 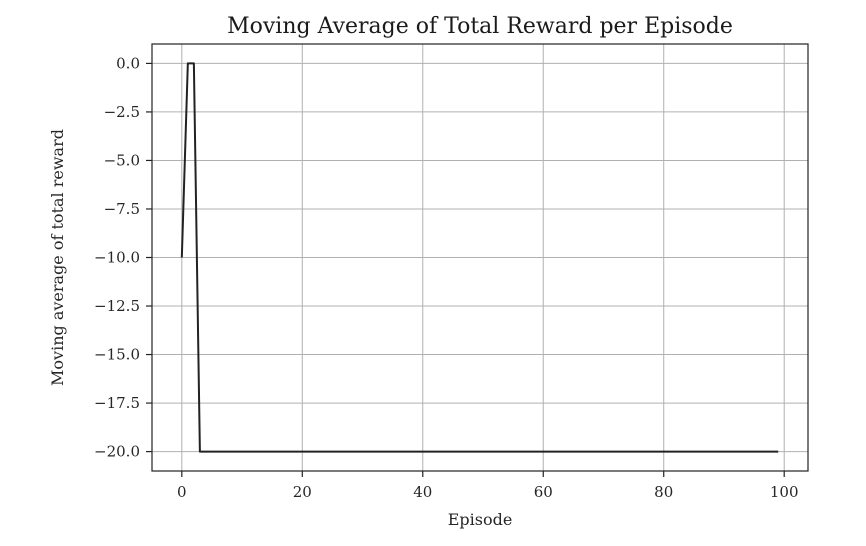 I want to click on y-tick-label: −15.0, so click(x=117, y=355).